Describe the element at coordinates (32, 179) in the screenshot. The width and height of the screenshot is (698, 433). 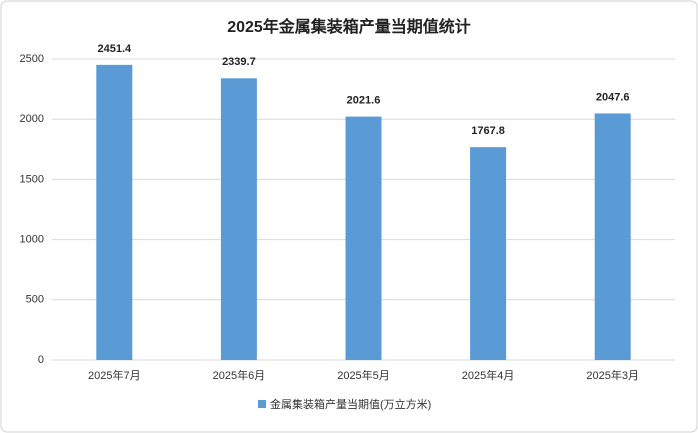
I see `y-tick-label: 1500` at that location.